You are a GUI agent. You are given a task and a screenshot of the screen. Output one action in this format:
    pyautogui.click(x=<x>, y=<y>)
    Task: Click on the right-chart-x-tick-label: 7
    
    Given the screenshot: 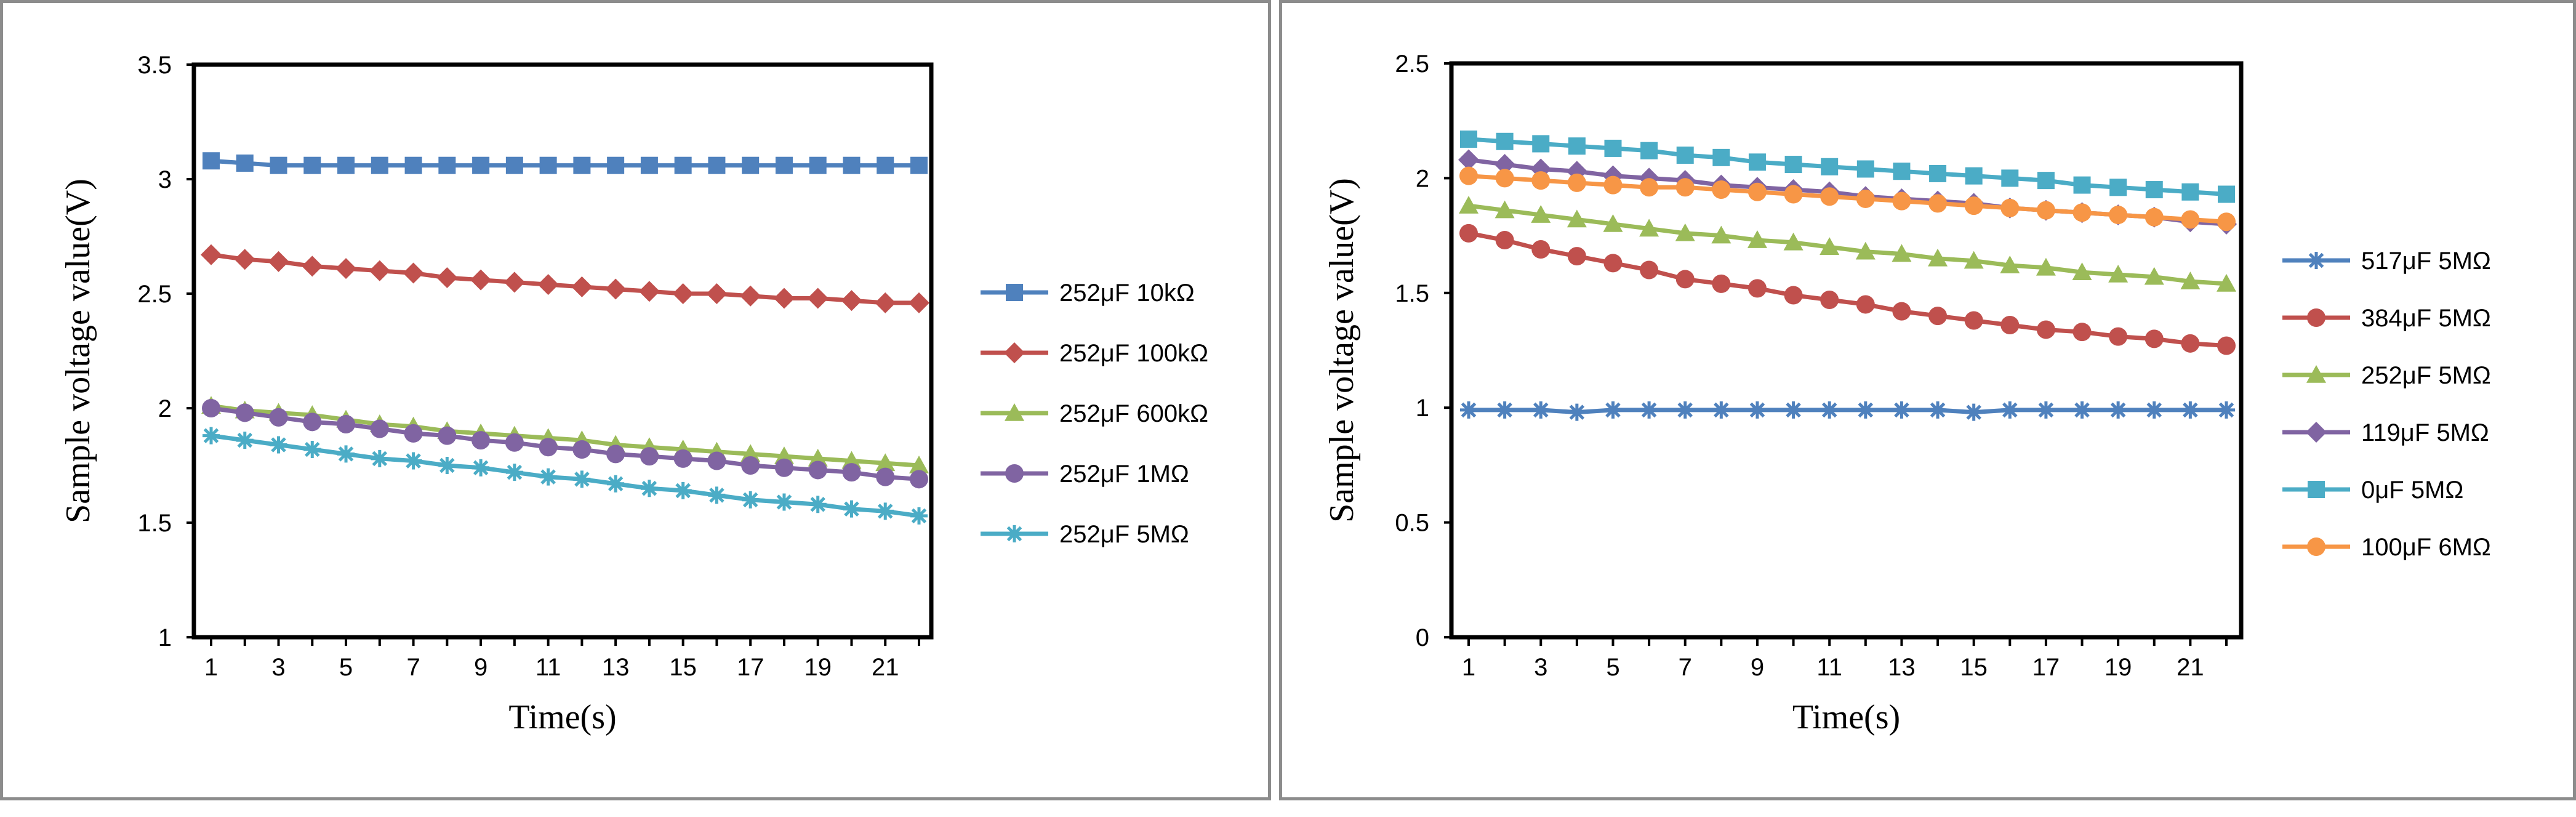 What is the action you would take?
    pyautogui.click(x=1685, y=667)
    